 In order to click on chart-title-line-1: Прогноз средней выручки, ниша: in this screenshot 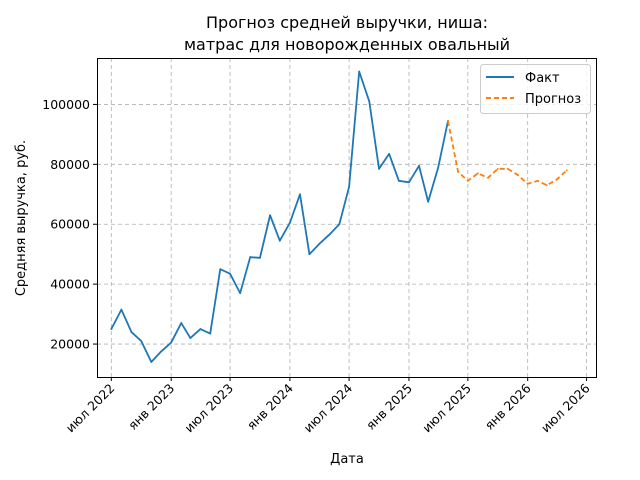, I will do `click(347, 22)`.